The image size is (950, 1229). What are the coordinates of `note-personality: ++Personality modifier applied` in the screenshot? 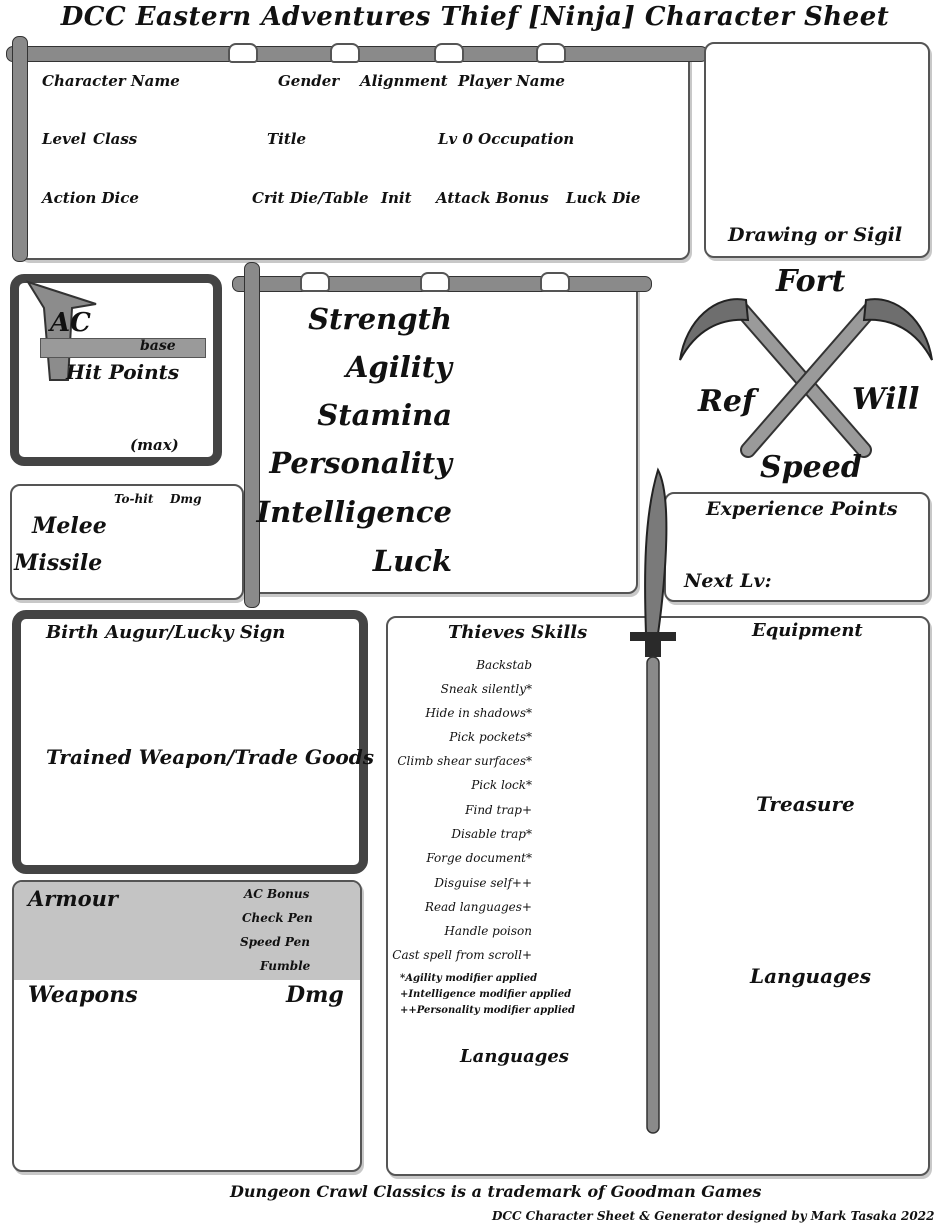 It's located at (488, 1010).